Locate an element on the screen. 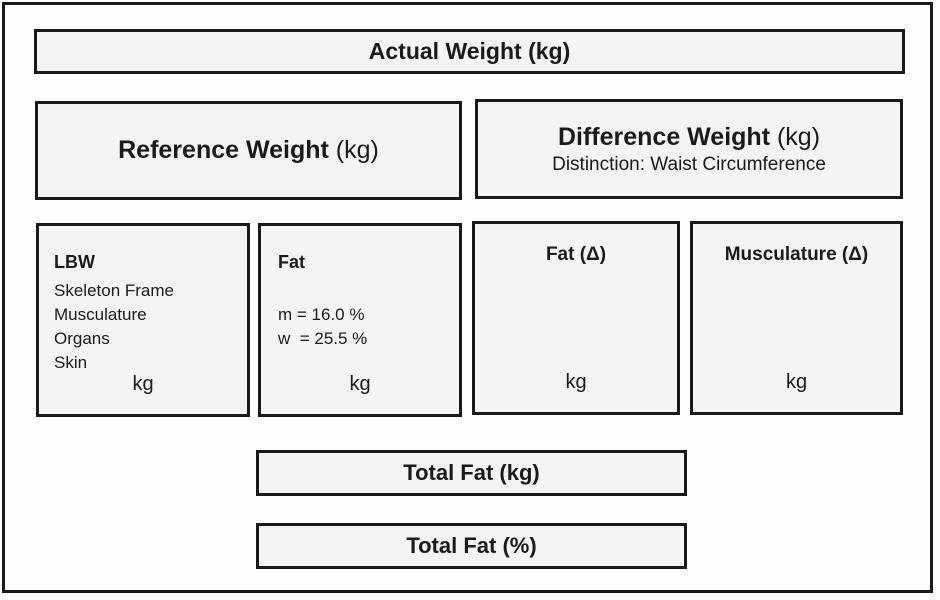 The image size is (940, 600). musculature-delta-title: Musculature (Δ) is located at coordinates (796, 254).